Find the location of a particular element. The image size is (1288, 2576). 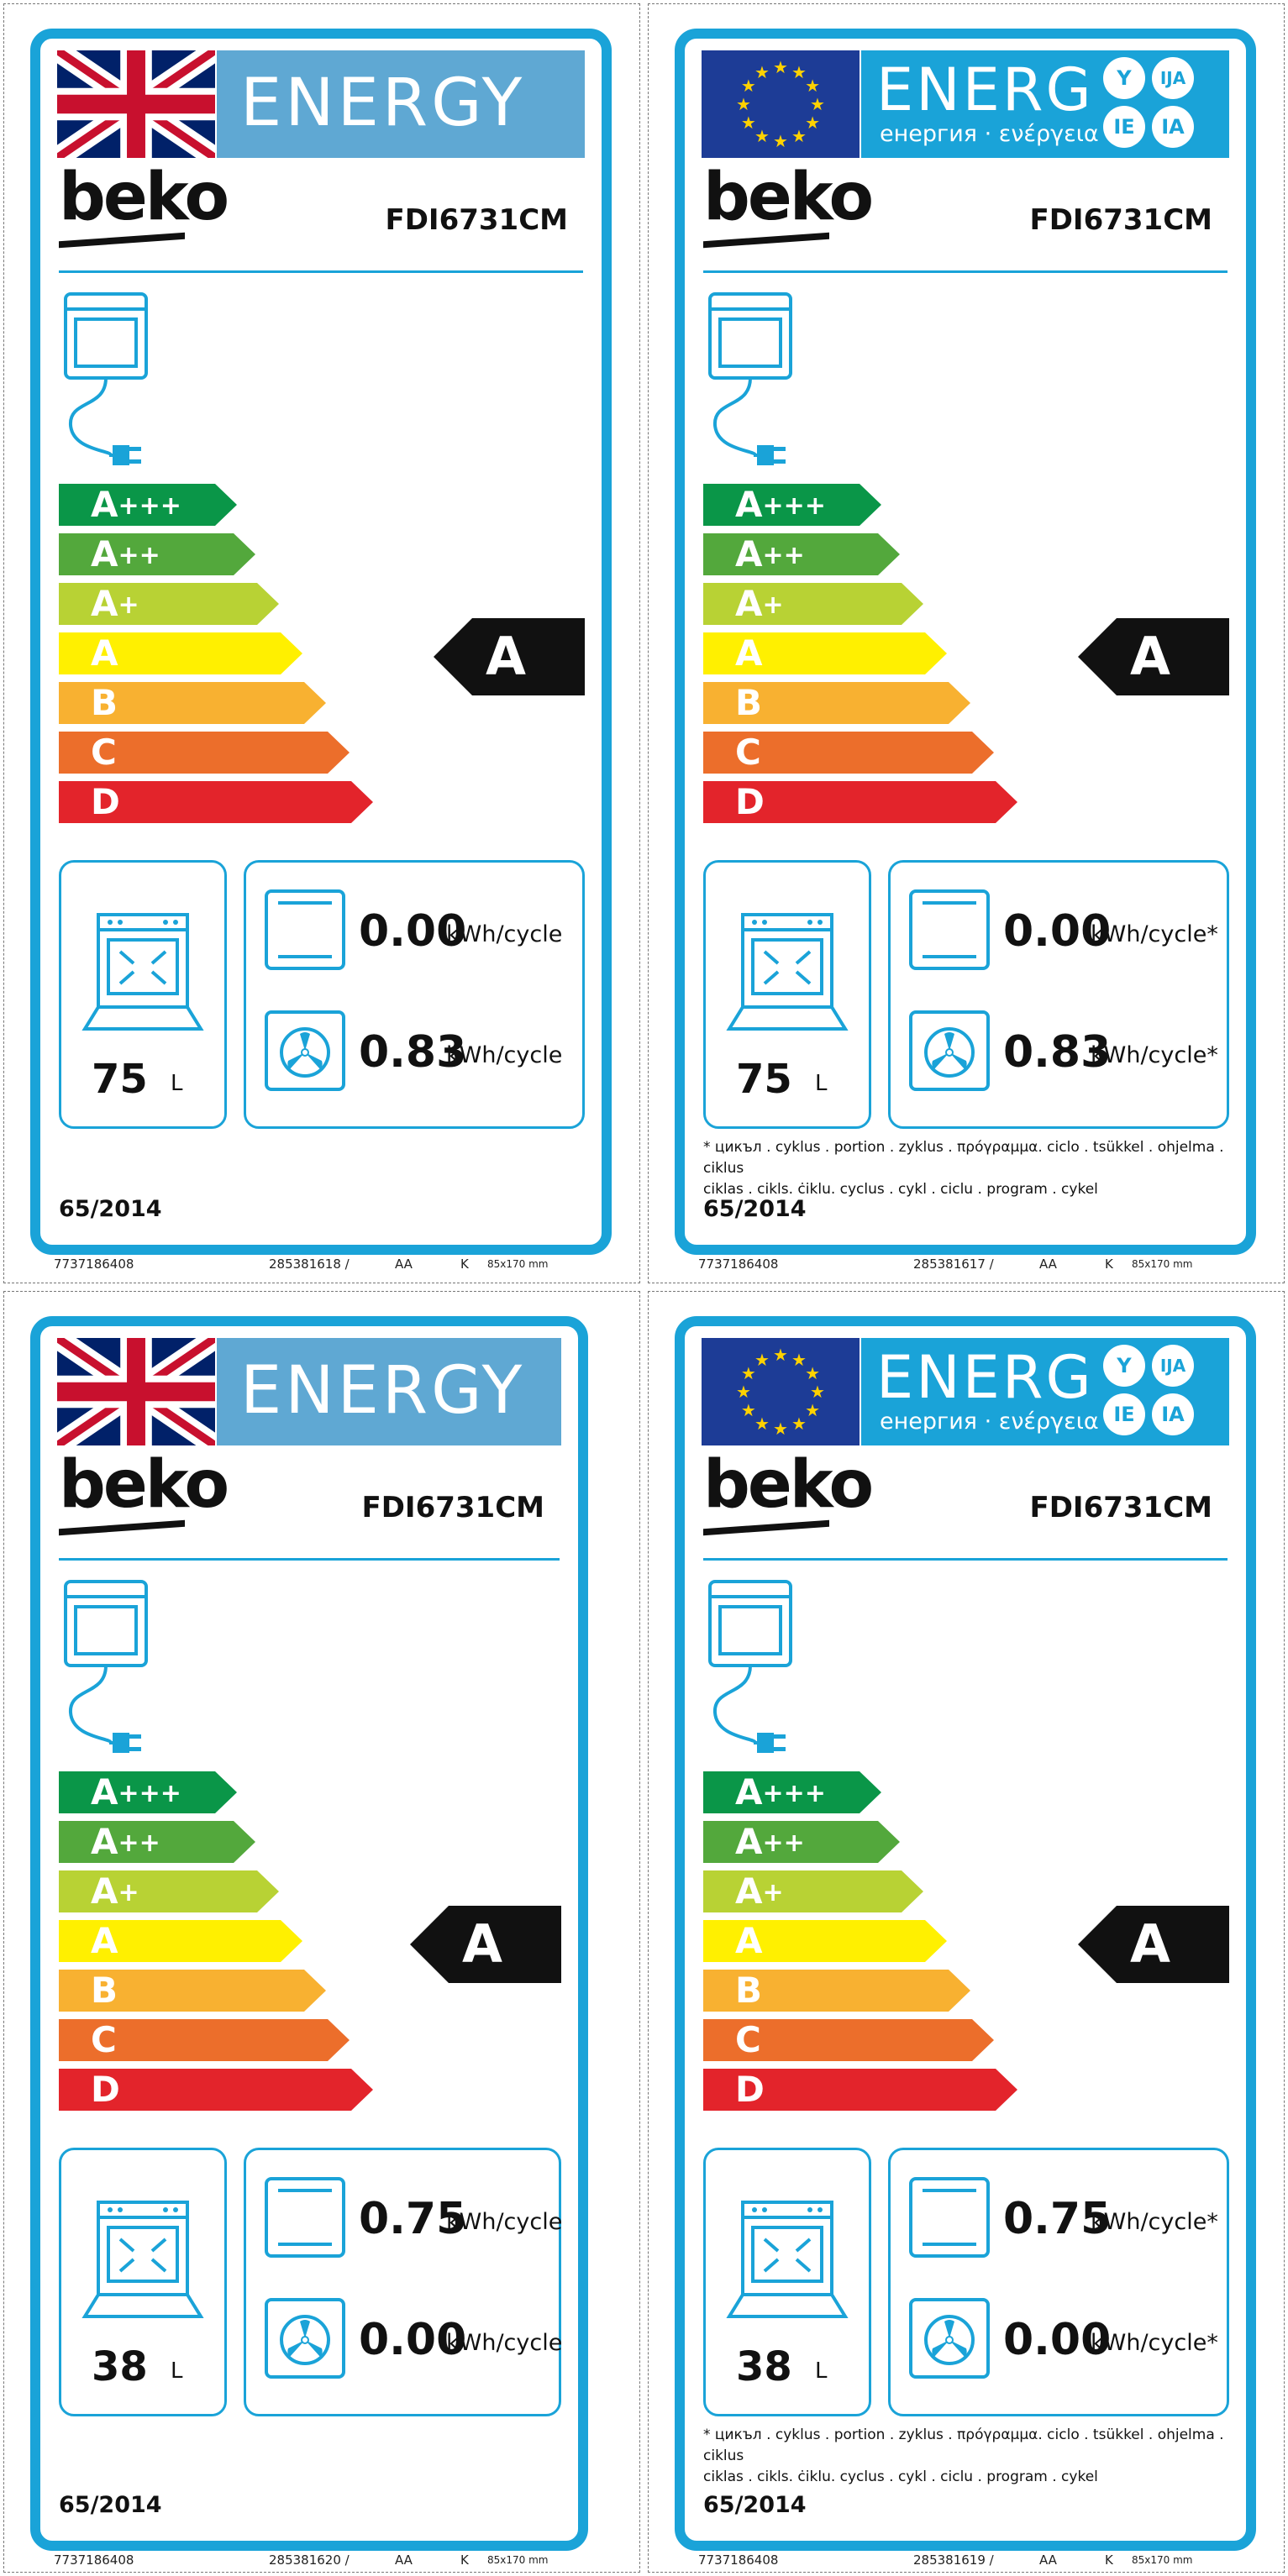

language-circle: IE is located at coordinates (1124, 127).